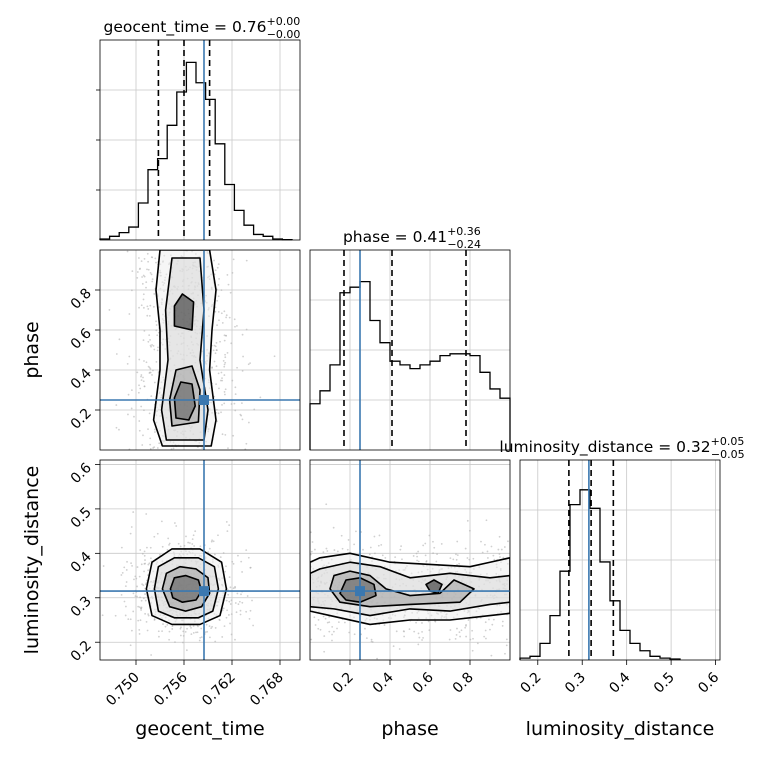  What do you see at coordinates (200, 560) in the screenshot?
I see `panel-frame` at bounding box center [200, 560].